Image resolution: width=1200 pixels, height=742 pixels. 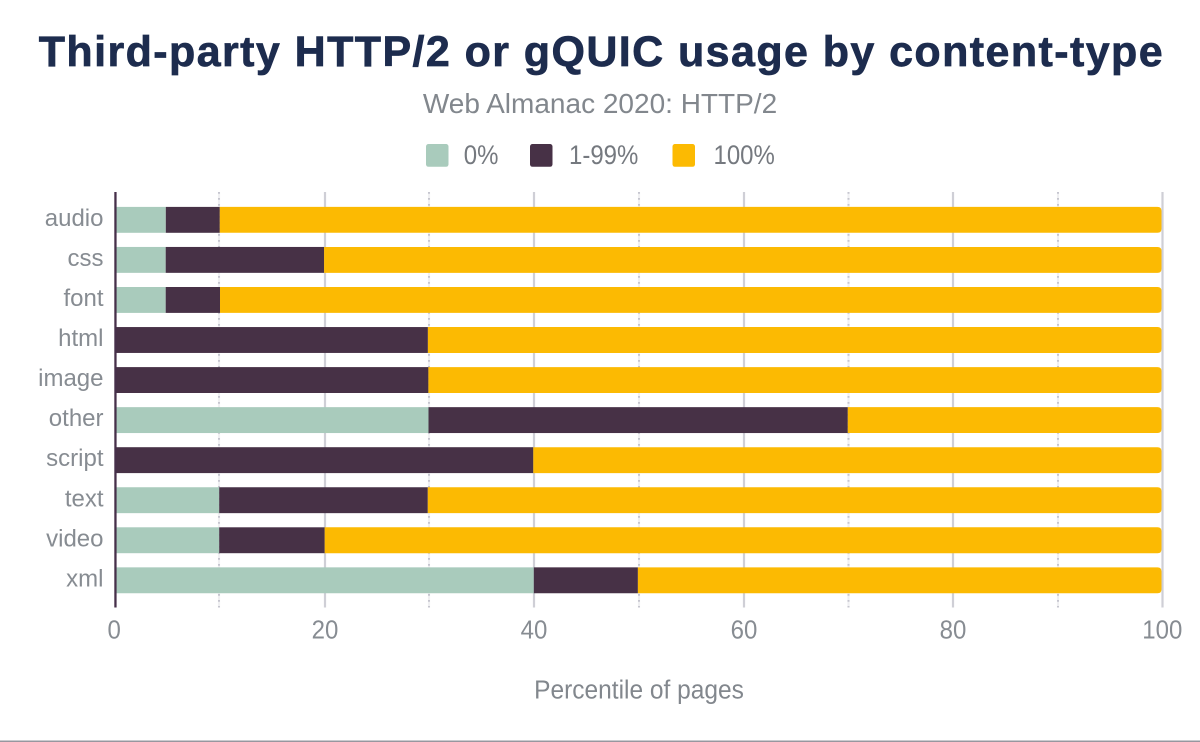 What do you see at coordinates (70, 378) in the screenshot?
I see `svg-text: image` at bounding box center [70, 378].